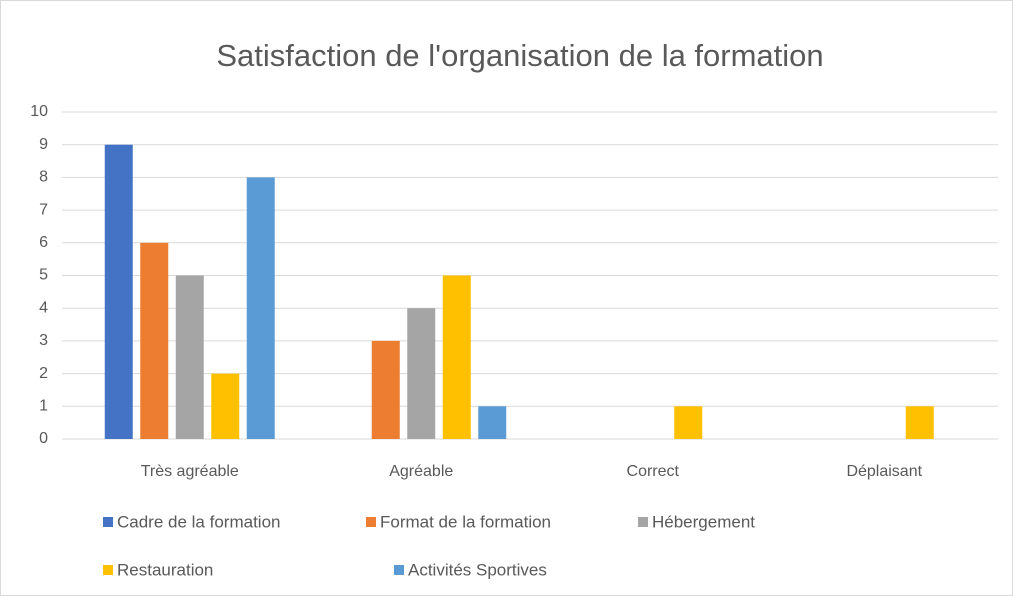  Describe the element at coordinates (43, 275) in the screenshot. I see `y-tick-label: 5` at that location.